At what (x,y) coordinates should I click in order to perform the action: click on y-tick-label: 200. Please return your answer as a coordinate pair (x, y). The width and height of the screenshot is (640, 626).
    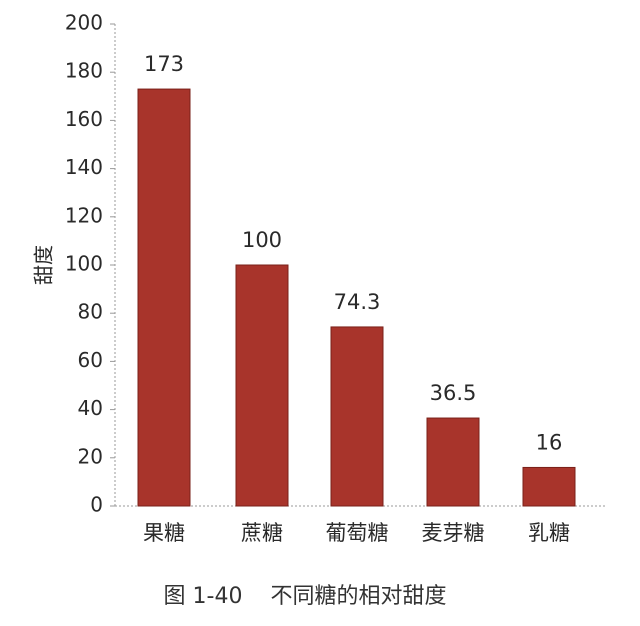
    Looking at the image, I should click on (84, 23).